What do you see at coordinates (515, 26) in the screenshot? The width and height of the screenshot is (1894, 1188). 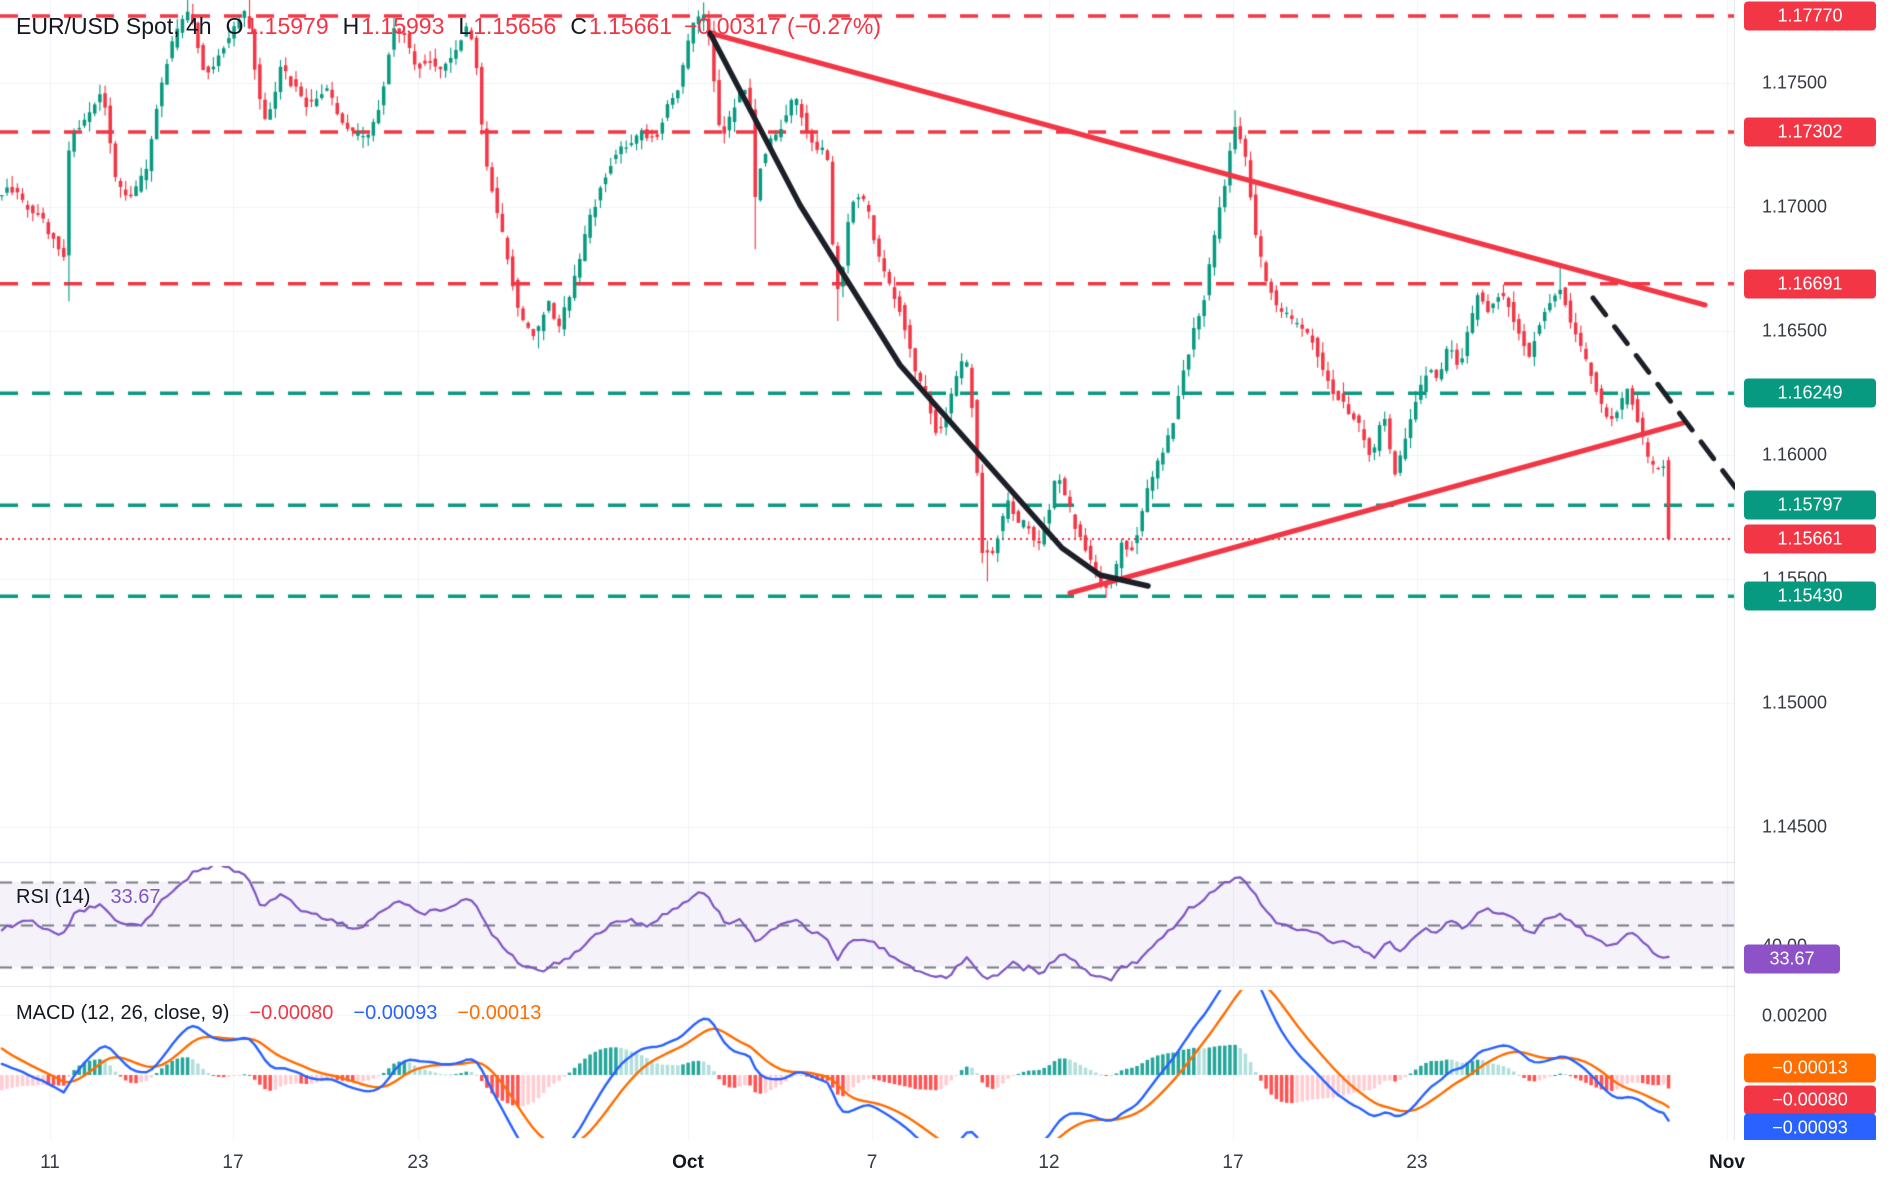 I see `low-value: 1.15656` at bounding box center [515, 26].